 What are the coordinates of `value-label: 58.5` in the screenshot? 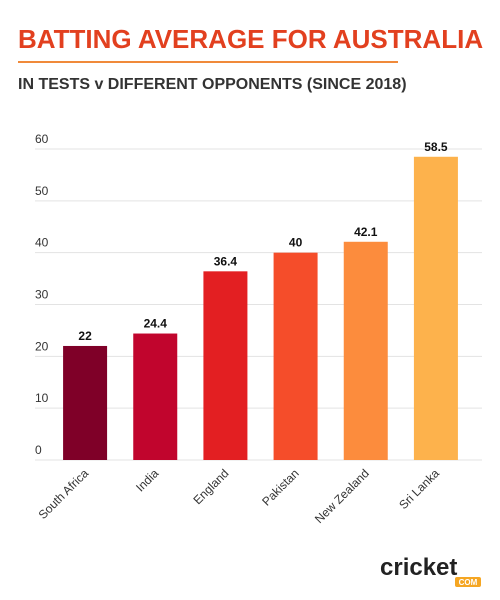 It's located at (436, 147).